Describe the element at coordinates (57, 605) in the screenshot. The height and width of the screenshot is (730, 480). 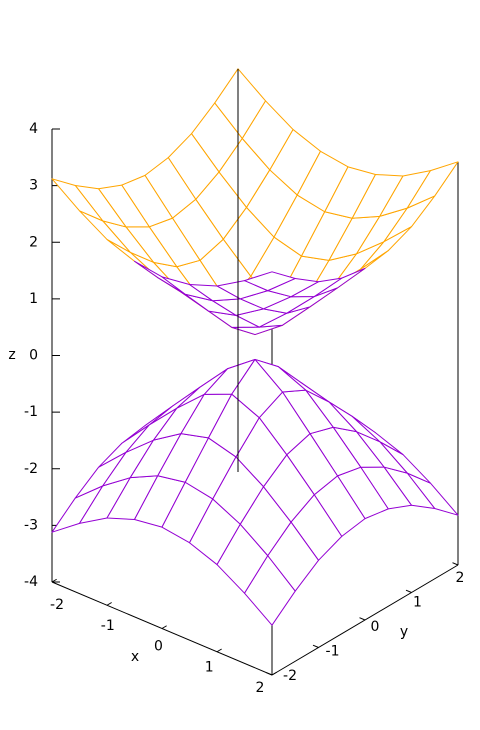
I see `x-tick-label: -2` at that location.